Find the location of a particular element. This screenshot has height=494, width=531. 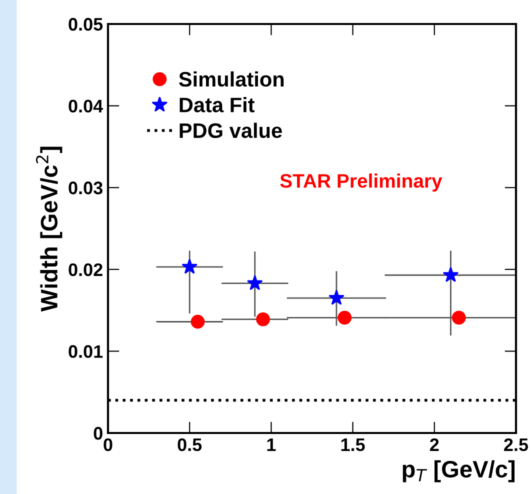

x-tick-label: 2.5 is located at coordinates (516, 445).